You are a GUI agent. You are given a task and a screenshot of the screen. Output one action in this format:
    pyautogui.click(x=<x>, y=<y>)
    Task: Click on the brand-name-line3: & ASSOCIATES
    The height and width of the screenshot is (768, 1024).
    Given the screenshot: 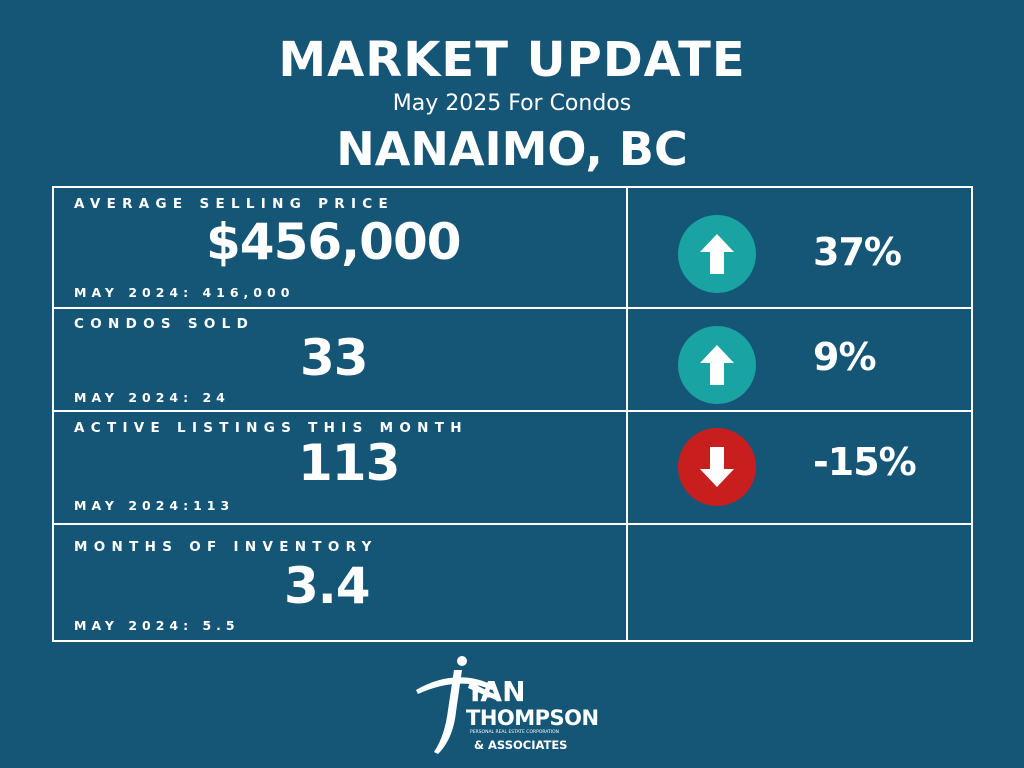 What is the action you would take?
    pyautogui.click(x=521, y=745)
    